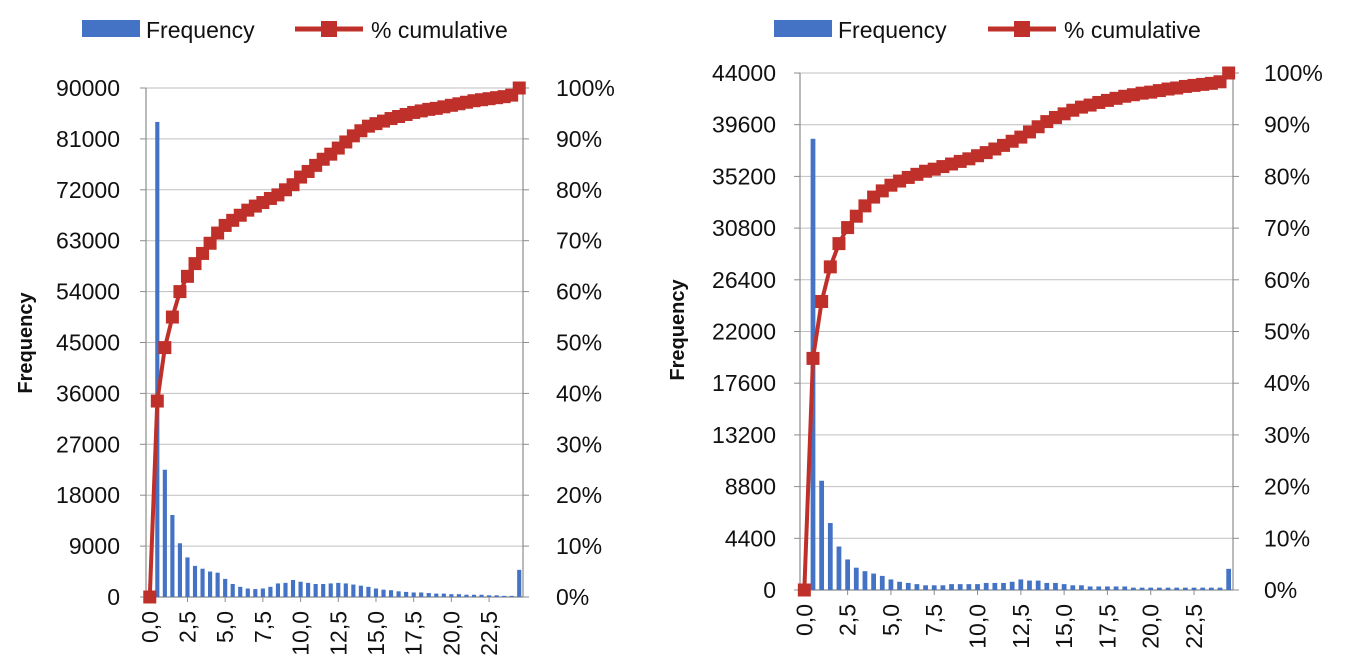 The image size is (1347, 671). What do you see at coordinates (88, 292) in the screenshot?
I see `y-tick-label: 54000` at bounding box center [88, 292].